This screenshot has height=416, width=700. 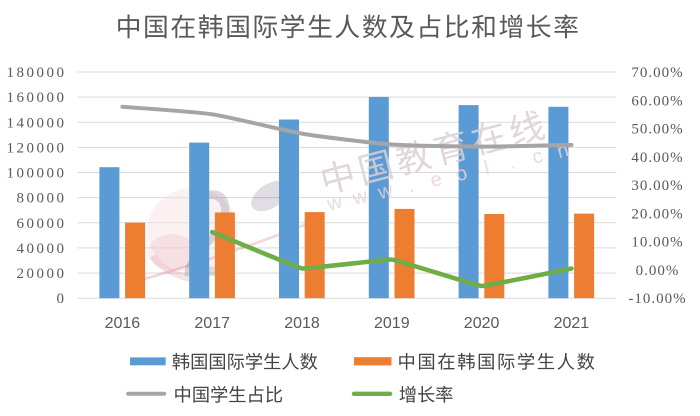 What do you see at coordinates (37, 98) in the screenshot?
I see `svg-text: 160000` at bounding box center [37, 98].